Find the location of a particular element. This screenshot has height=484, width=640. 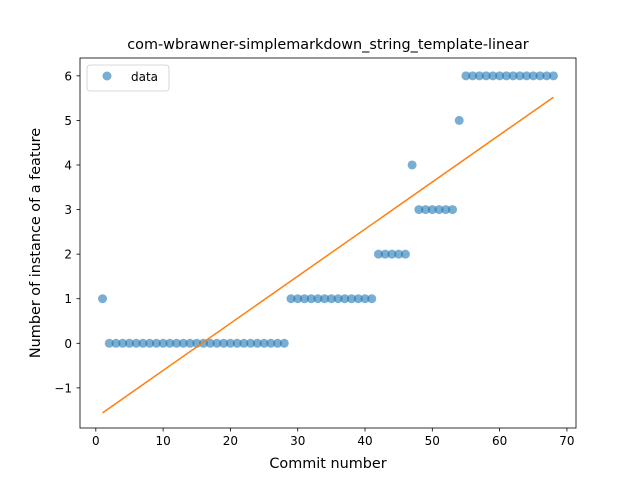

legend: data is located at coordinates (128, 78).